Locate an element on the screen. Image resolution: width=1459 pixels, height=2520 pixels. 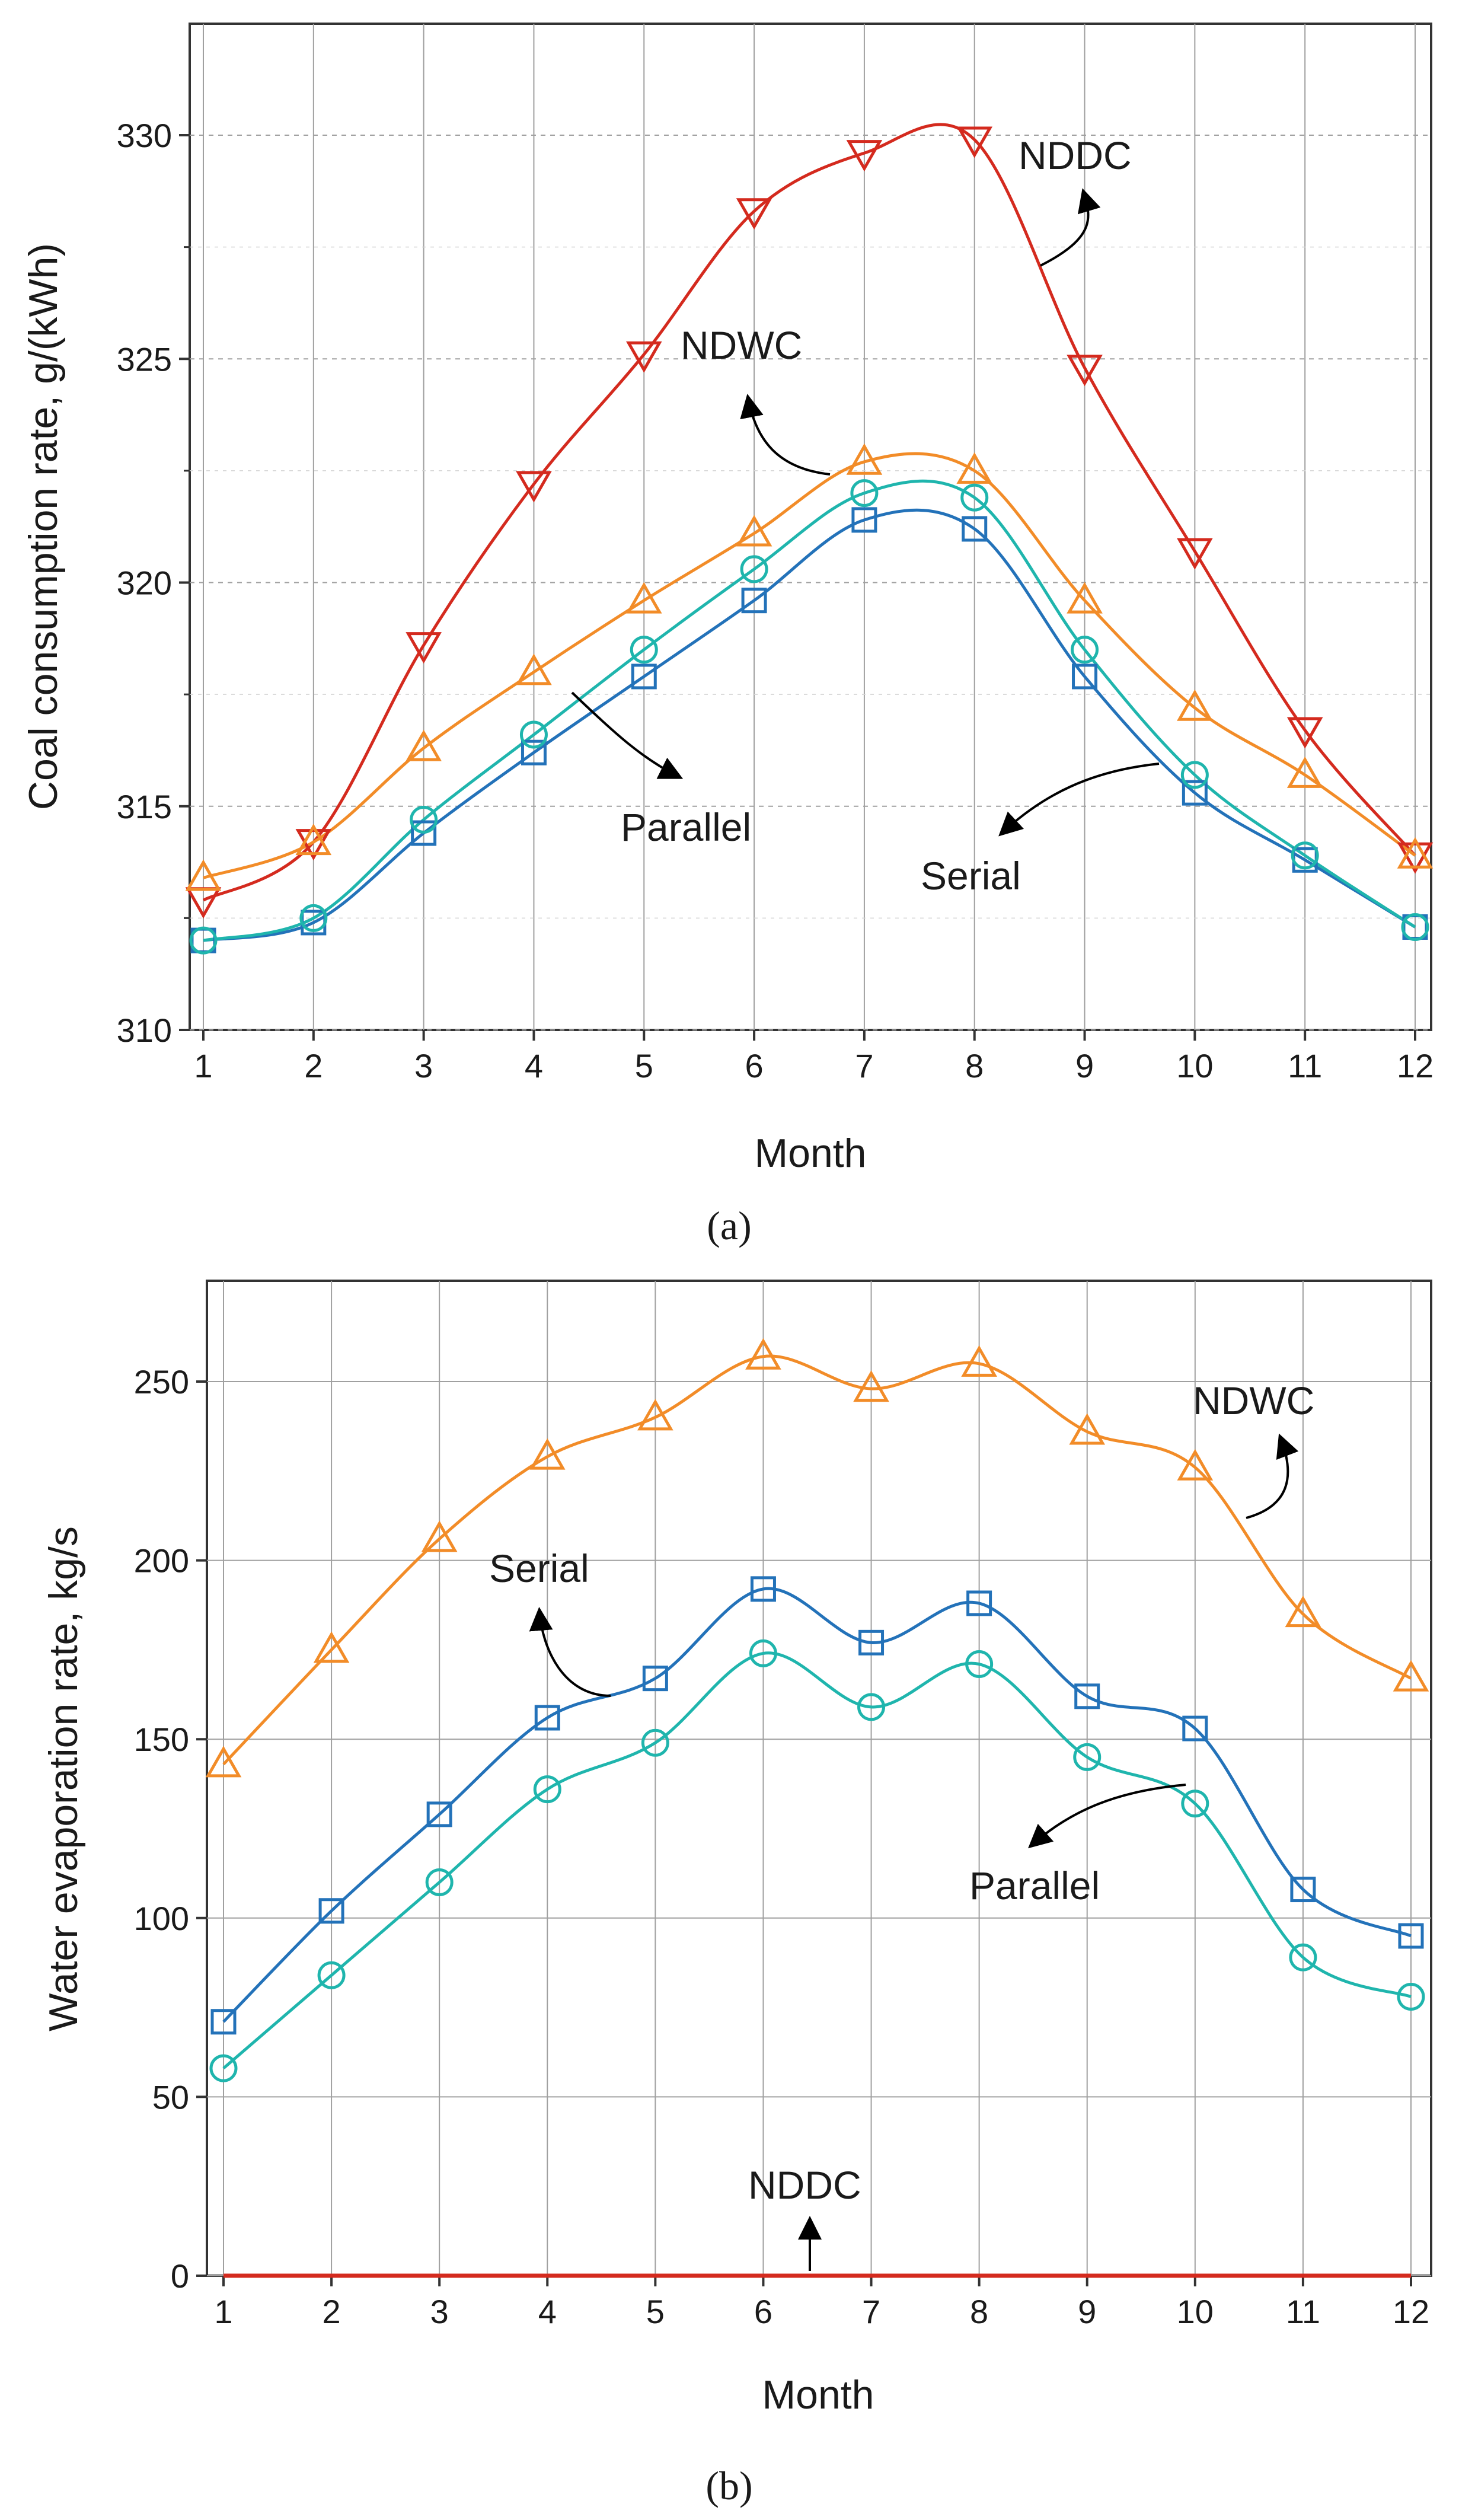
a-ytick-label: 325 is located at coordinates (144, 359).